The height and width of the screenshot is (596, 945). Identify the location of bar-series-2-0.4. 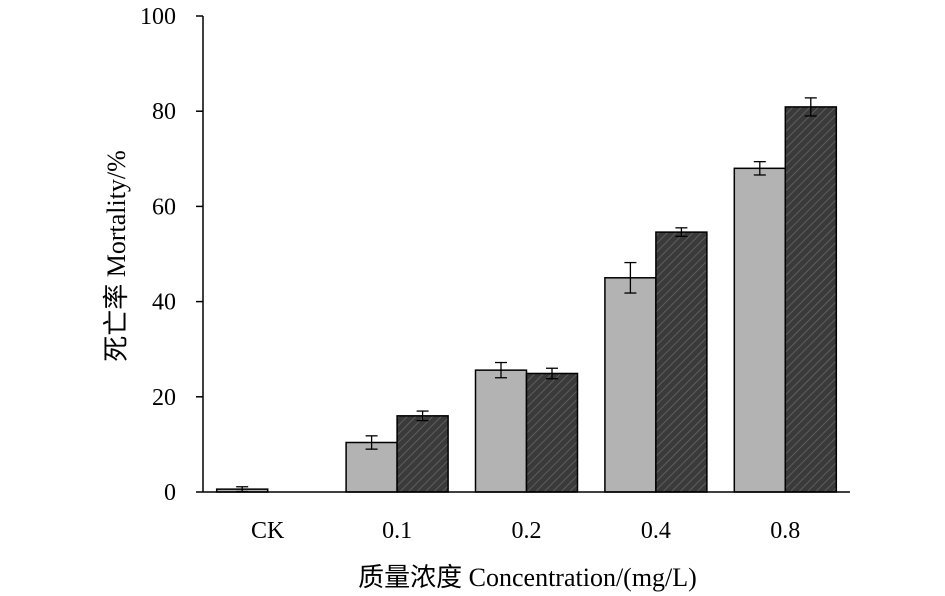
(681, 362).